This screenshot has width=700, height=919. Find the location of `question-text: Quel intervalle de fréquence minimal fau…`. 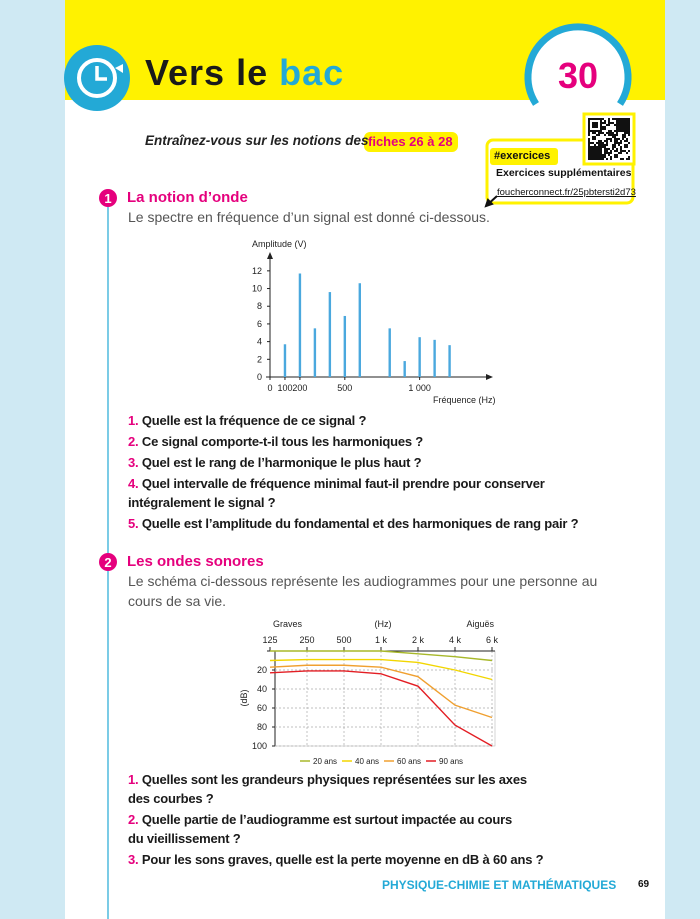

question-text: Quel intervalle de fréquence minimal fau… is located at coordinates (343, 483).